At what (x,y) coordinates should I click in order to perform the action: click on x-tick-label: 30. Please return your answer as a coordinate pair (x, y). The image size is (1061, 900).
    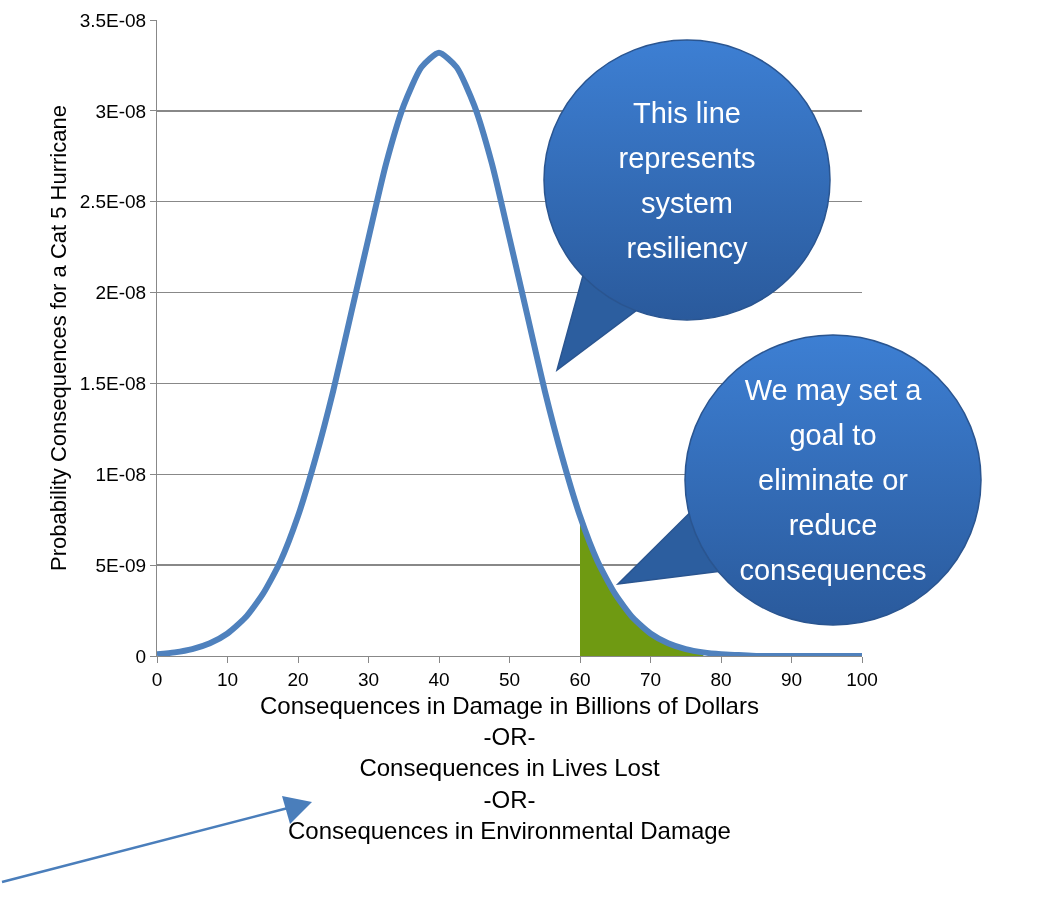
    Looking at the image, I should click on (368, 679).